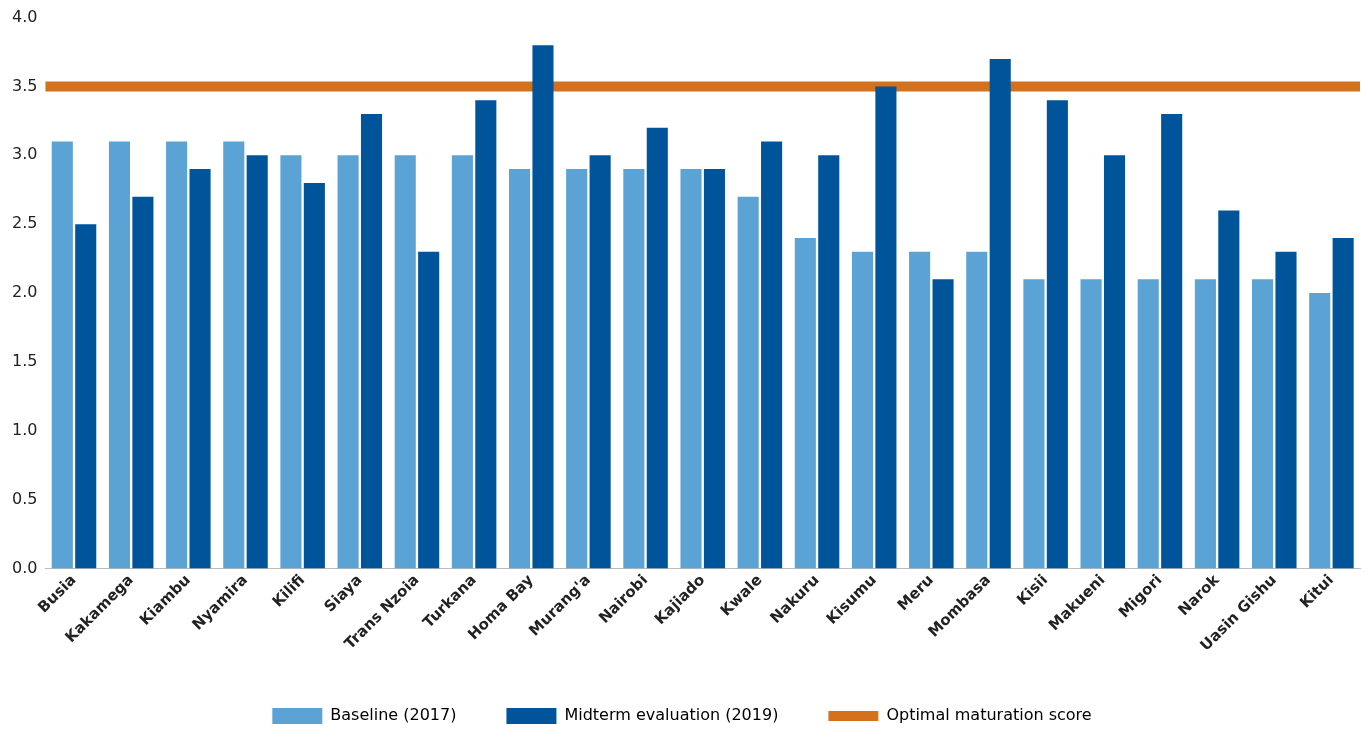 The width and height of the screenshot is (1370, 740). Describe the element at coordinates (989, 715) in the screenshot. I see `legend-label: Optimal maturation score` at that location.